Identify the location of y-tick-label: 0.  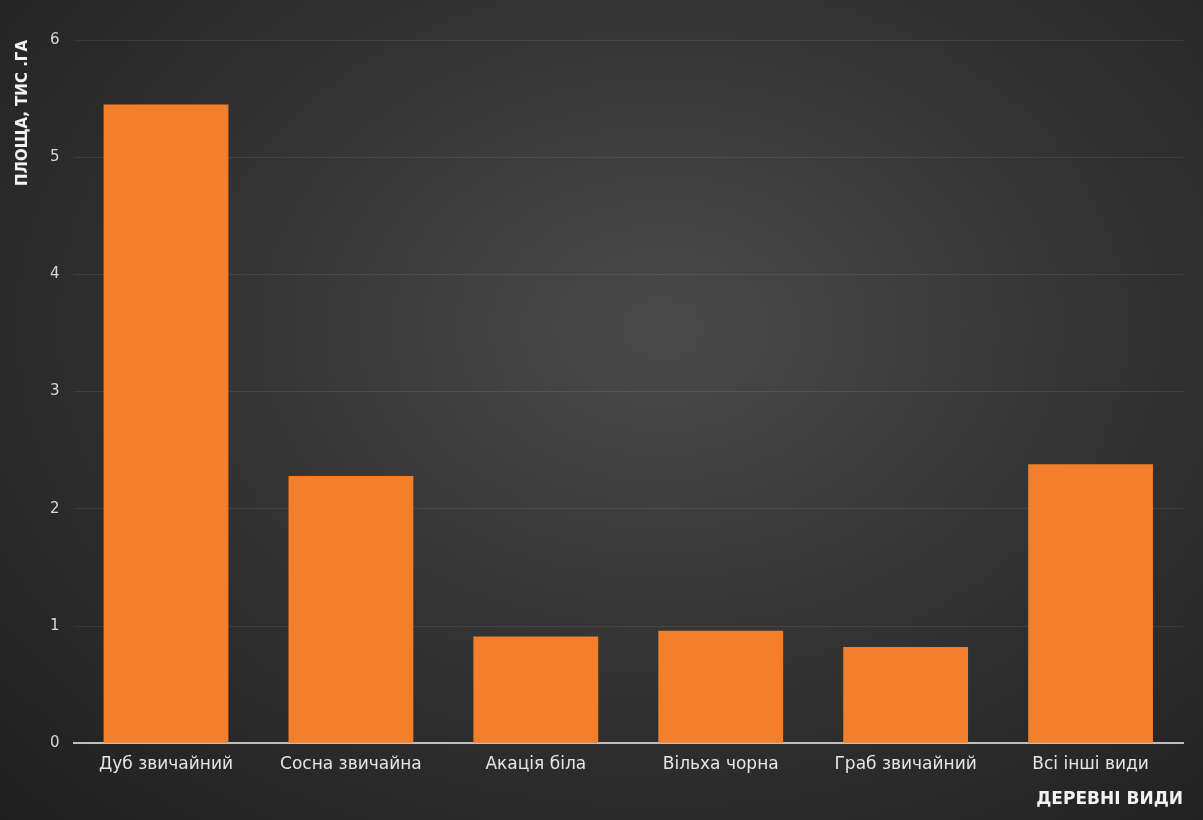
(55, 742).